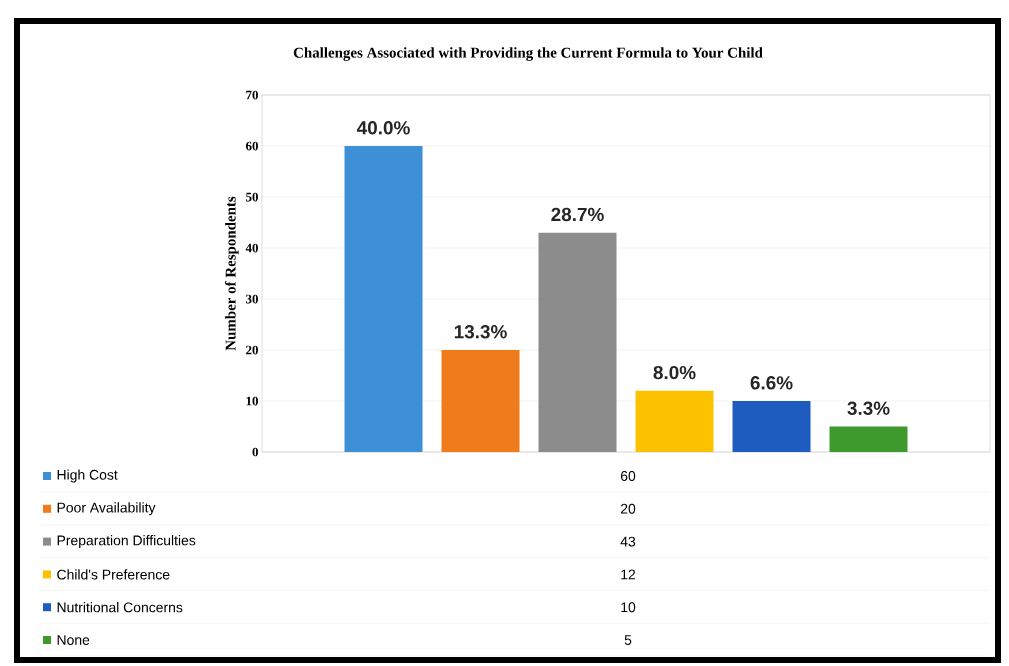  Describe the element at coordinates (252, 350) in the screenshot. I see `y-tick-label: 20` at that location.